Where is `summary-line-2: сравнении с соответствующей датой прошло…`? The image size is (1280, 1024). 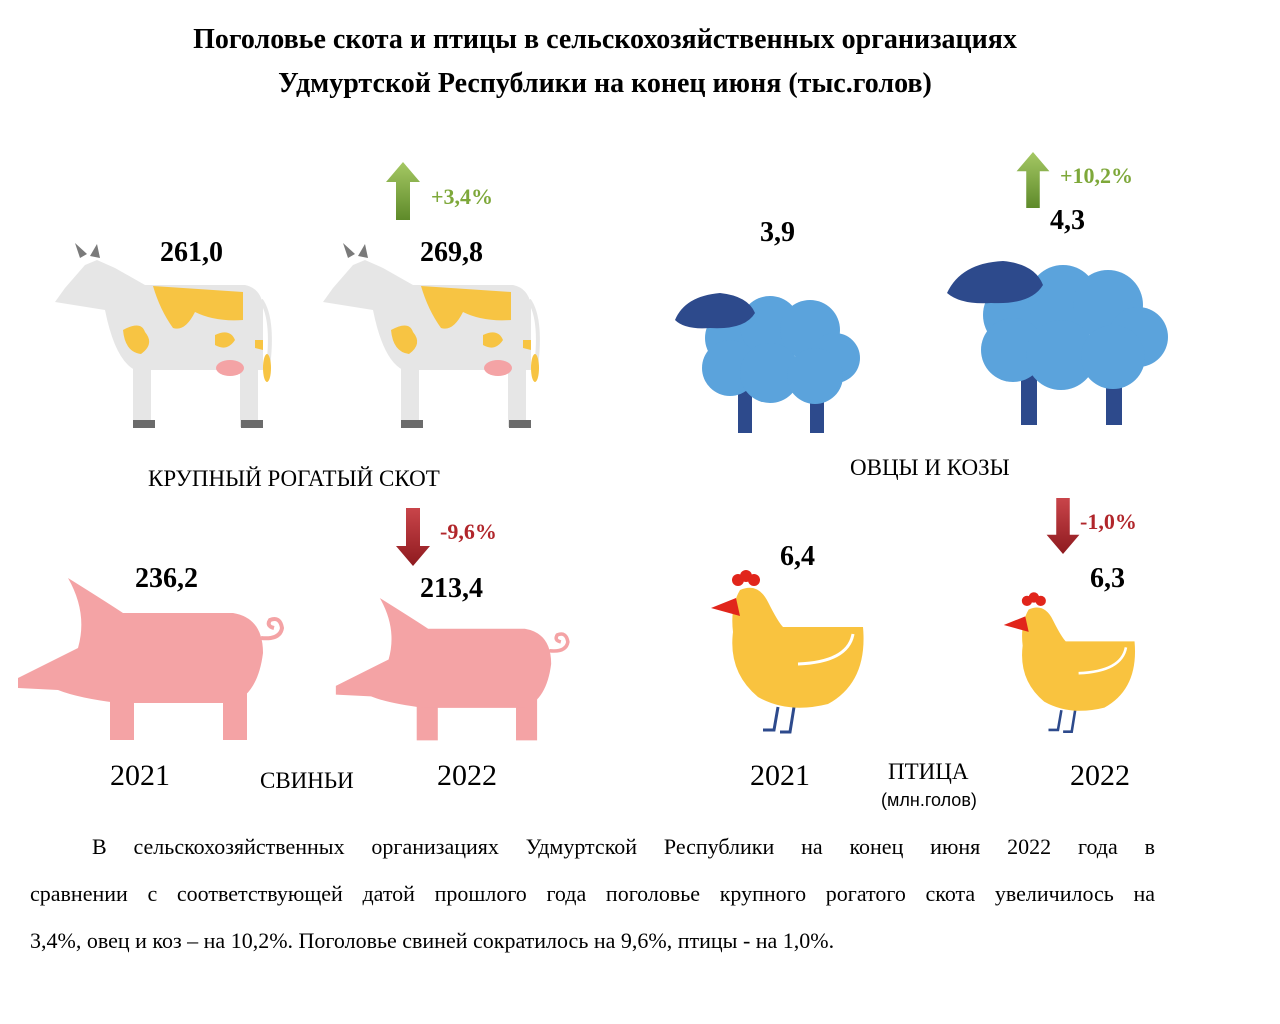
summary-line-2: сравнении с соответствующей датой прошло… is located at coordinates (592, 893).